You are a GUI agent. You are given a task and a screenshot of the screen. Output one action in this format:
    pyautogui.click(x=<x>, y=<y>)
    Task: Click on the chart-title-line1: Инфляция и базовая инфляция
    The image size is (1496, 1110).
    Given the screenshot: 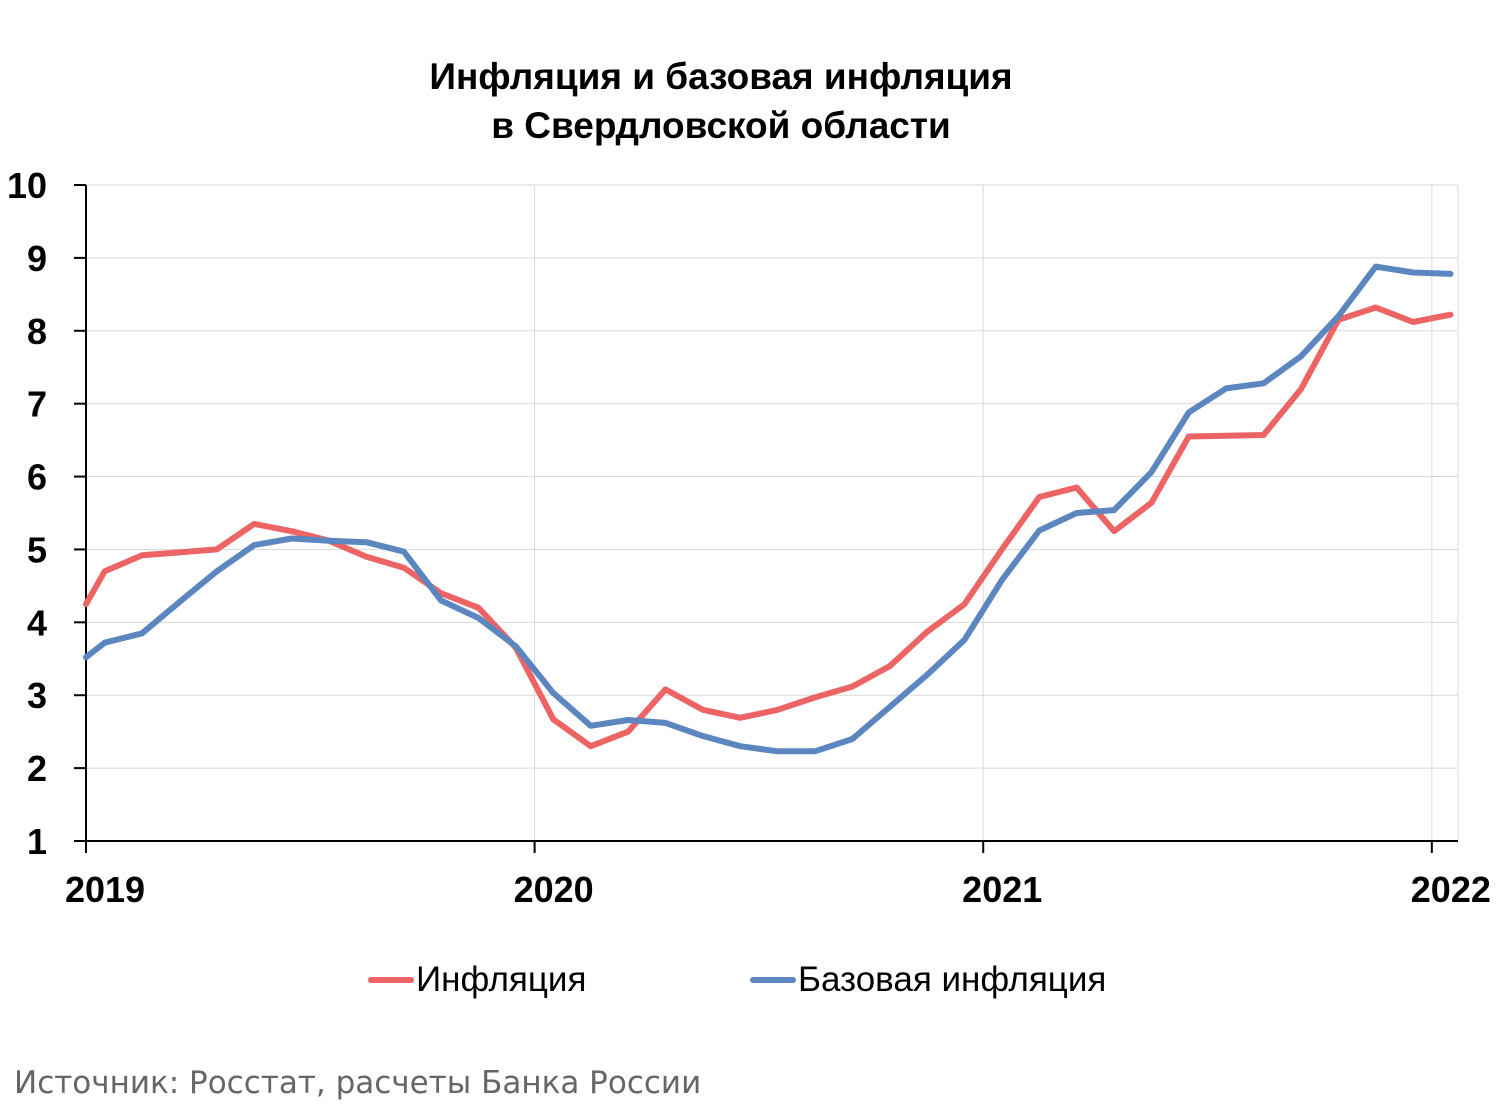 What is the action you would take?
    pyautogui.click(x=721, y=76)
    